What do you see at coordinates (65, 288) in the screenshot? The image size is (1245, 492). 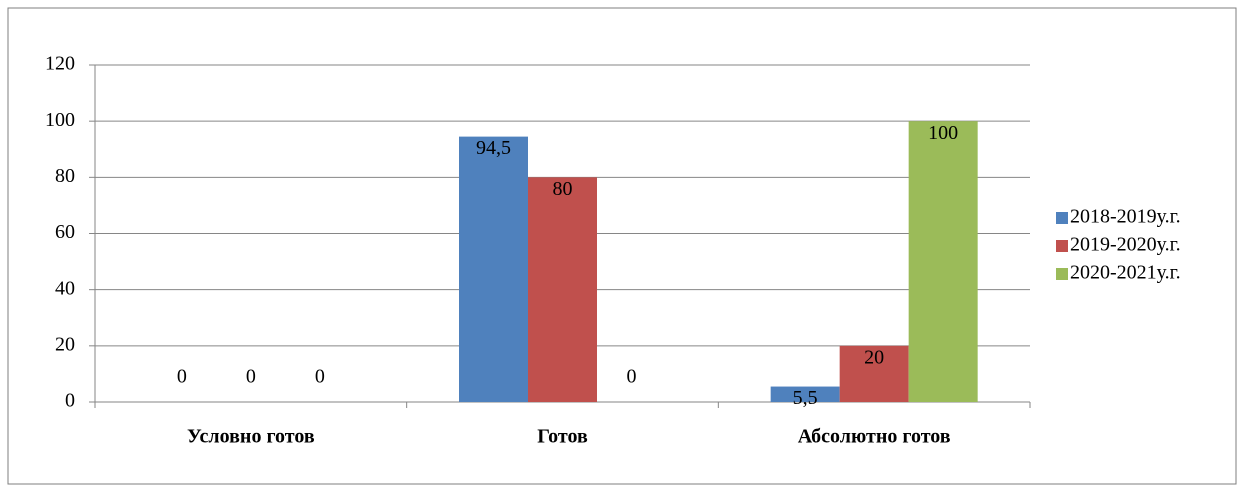 I see `y-tick-label: 40` at bounding box center [65, 288].